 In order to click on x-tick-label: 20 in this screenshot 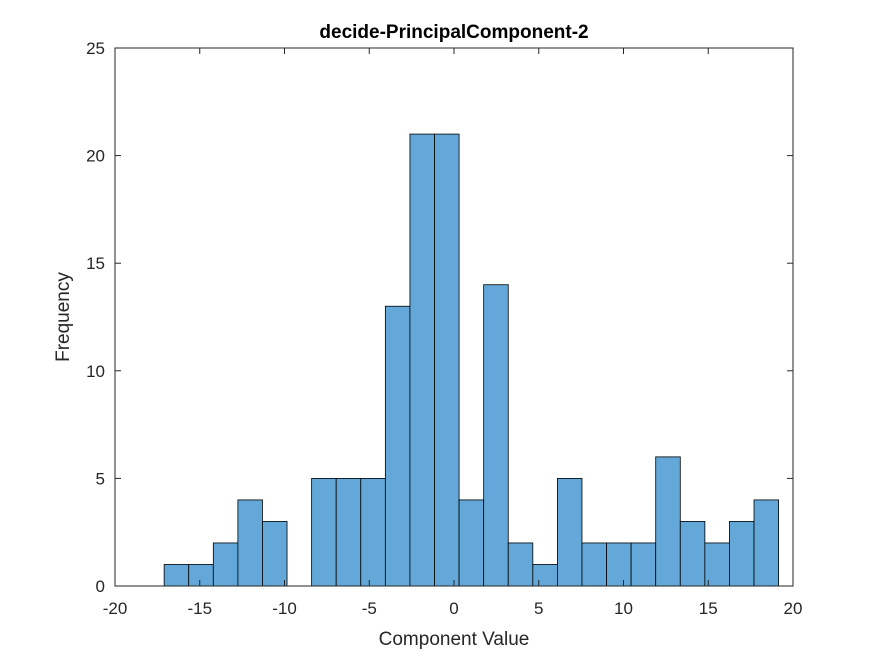, I will do `click(793, 608)`.